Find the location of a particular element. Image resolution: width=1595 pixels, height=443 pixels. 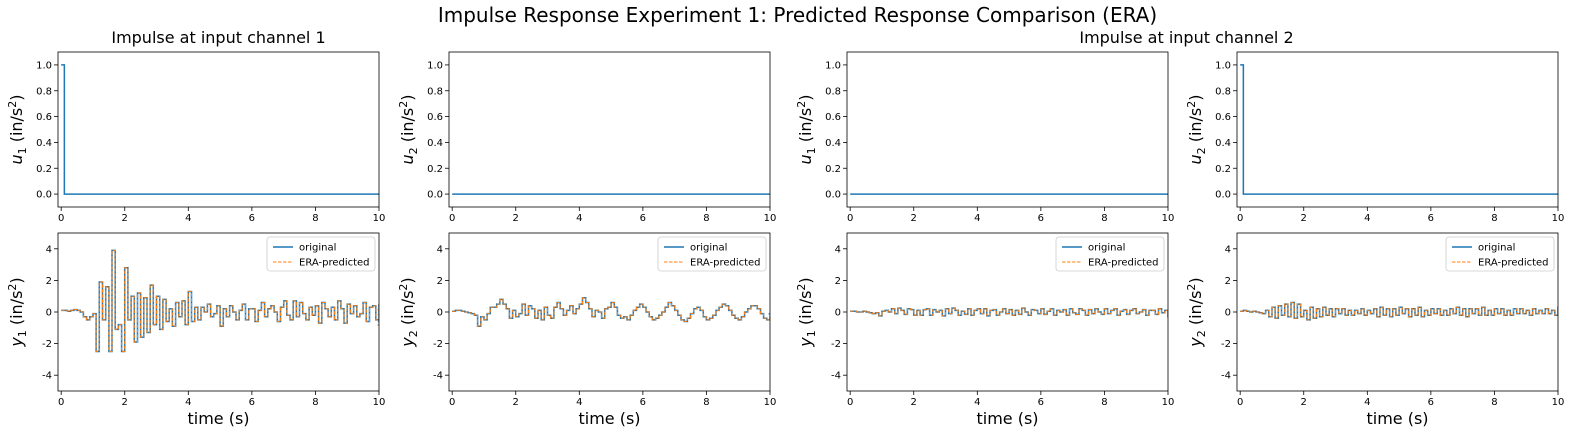

y-tick-label: 0.4 is located at coordinates (833, 143).